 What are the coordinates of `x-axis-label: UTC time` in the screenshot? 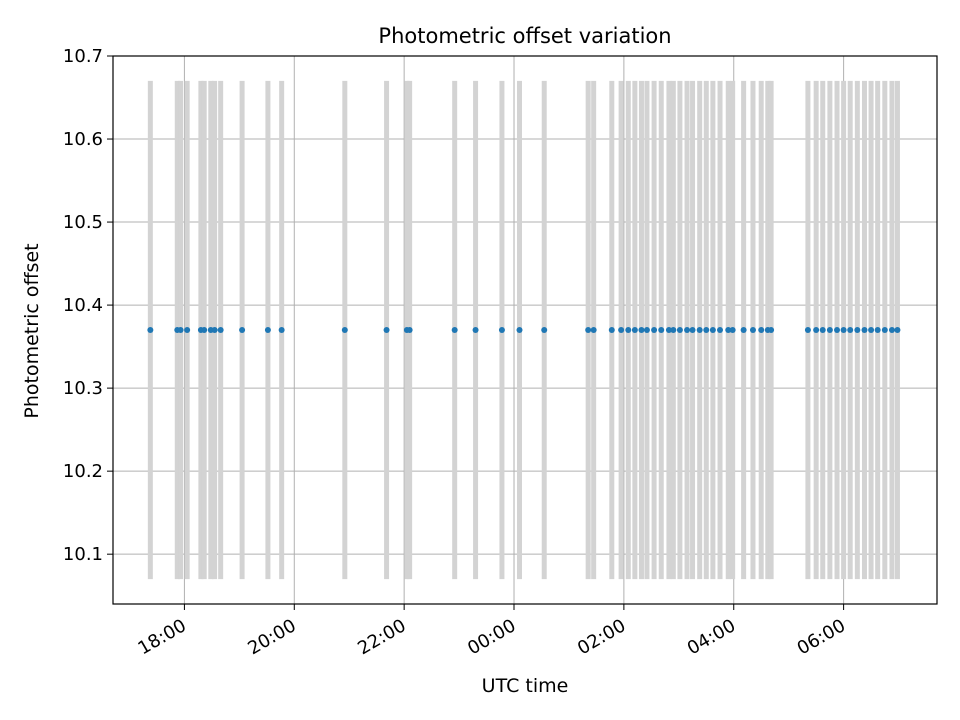 It's located at (525, 686).